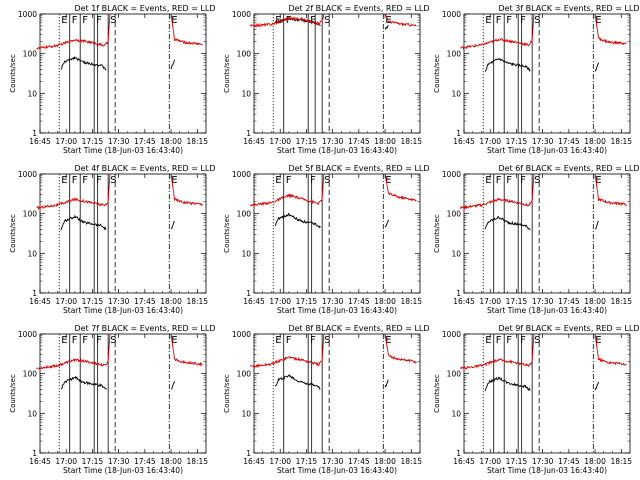  I want to click on panel-title: Det 3f BLACK = Events, RED = LLD, so click(568, 8).